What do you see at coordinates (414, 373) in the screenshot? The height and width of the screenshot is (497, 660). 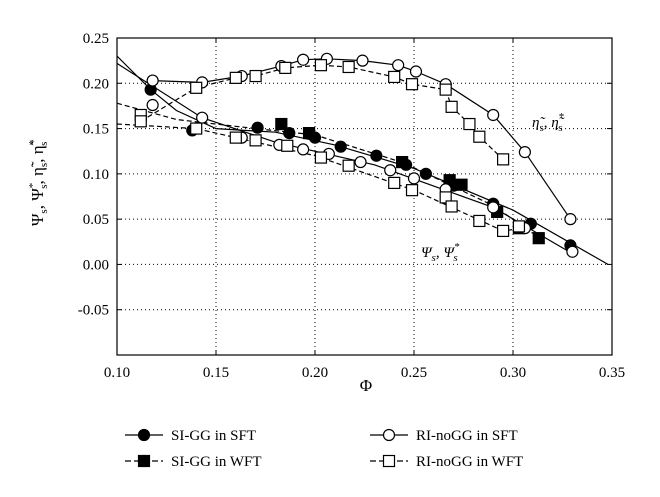 I see `x-tick-label: 0.25` at bounding box center [414, 373].